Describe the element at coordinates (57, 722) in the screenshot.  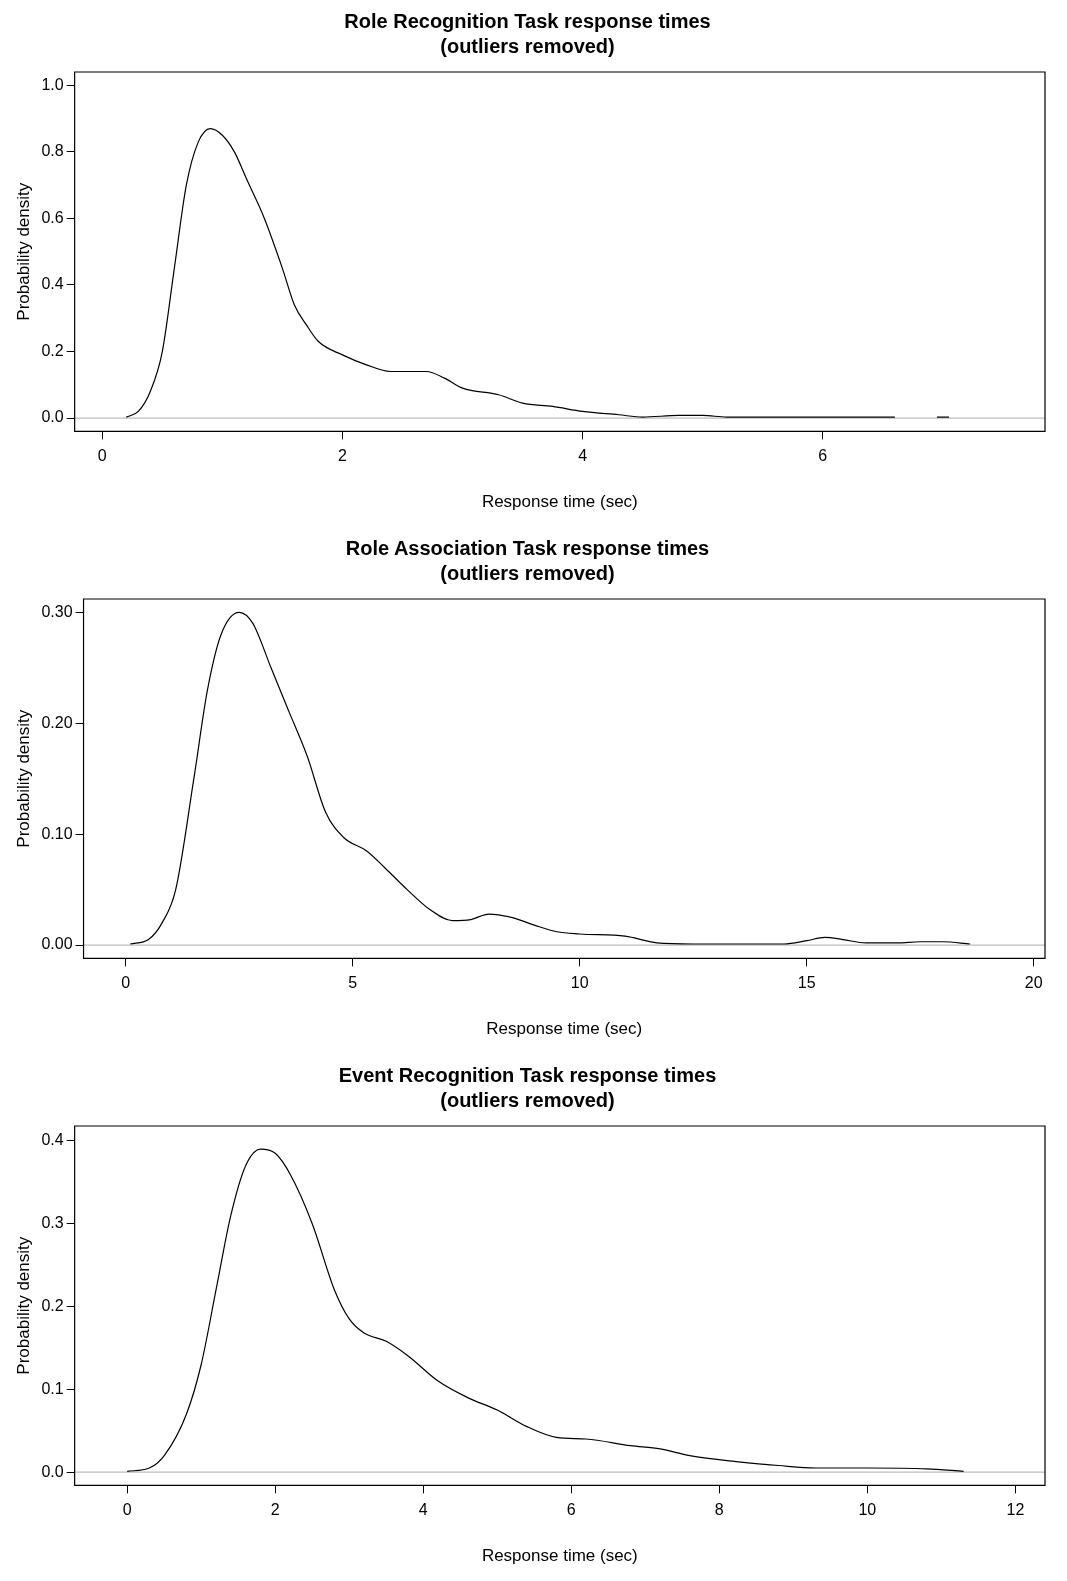
I see `y-tick-label: 0.20` at that location.